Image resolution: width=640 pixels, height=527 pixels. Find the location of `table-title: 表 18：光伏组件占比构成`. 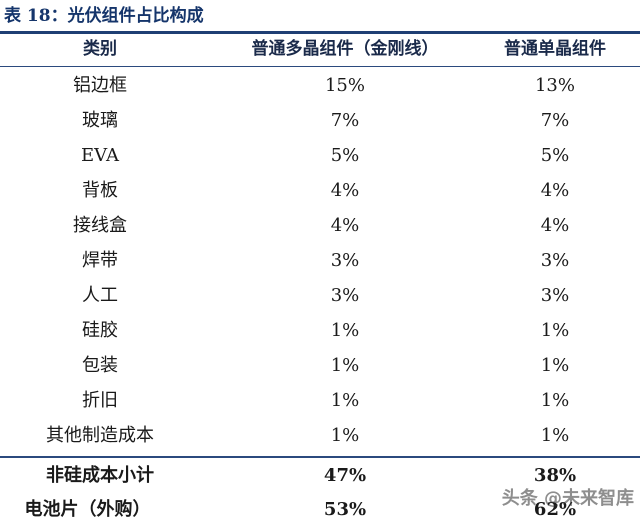

table-title: 表 18：光伏组件占比构成 is located at coordinates (104, 16).